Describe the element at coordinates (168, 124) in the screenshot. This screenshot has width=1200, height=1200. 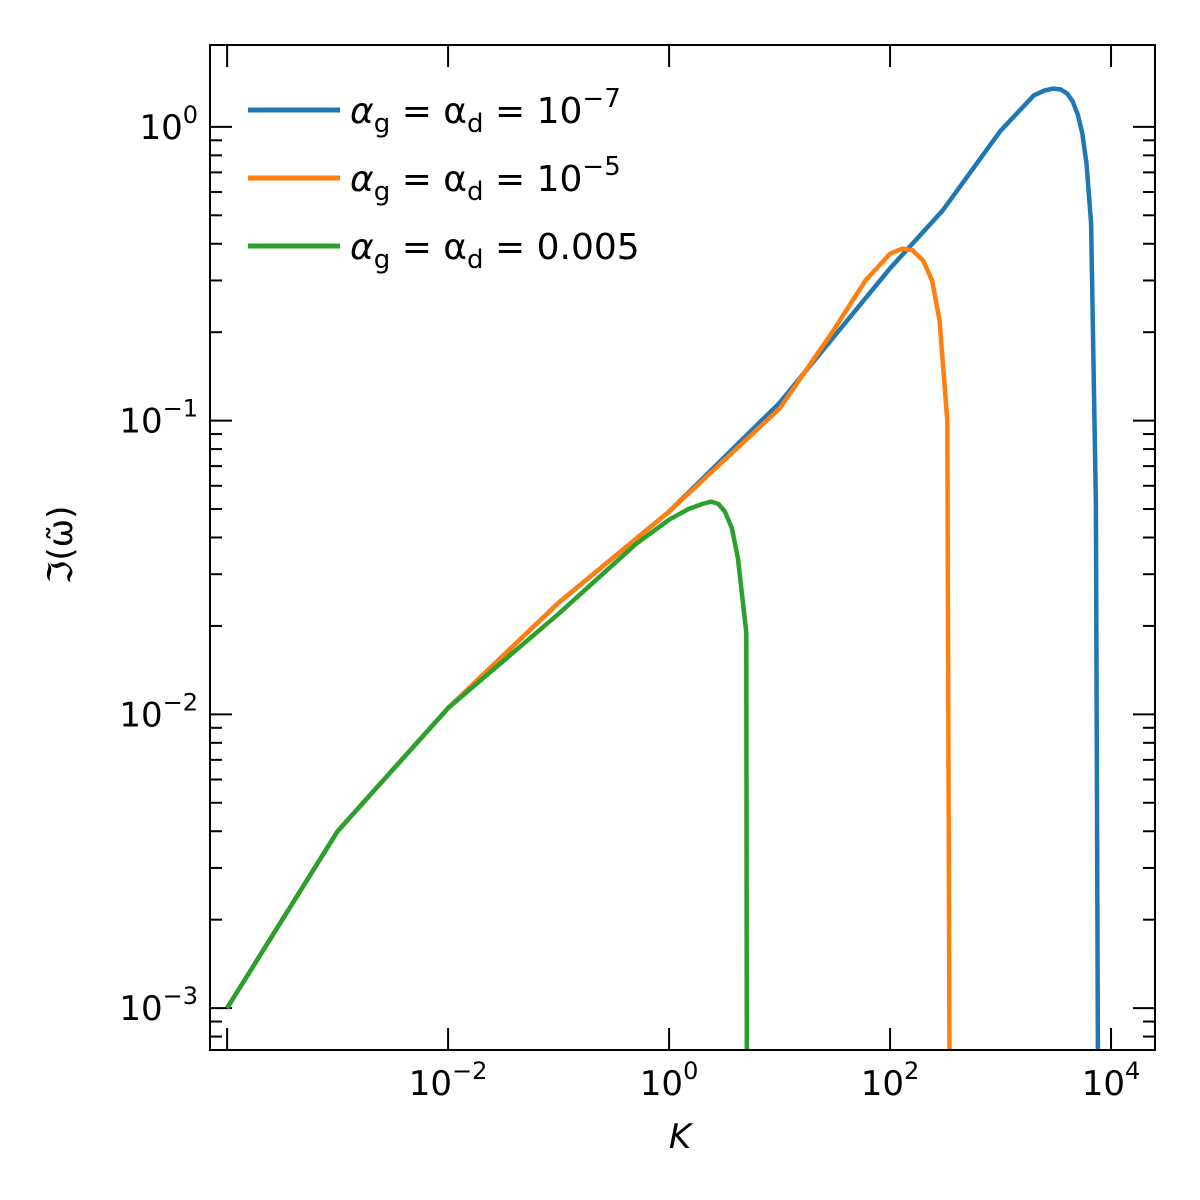
I see `y-tick-label: 10⁰` at that location.